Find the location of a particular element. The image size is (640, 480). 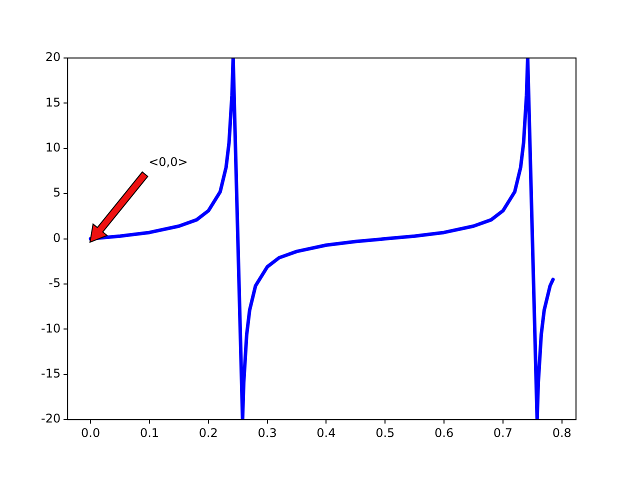

y-tick-label: -10 is located at coordinates (50, 328).